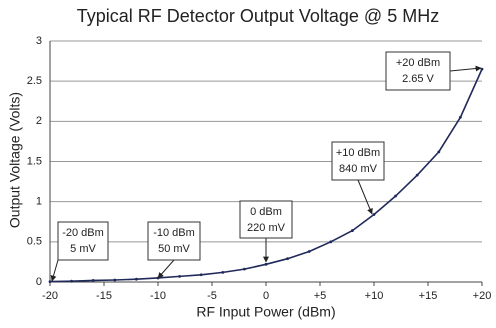 The height and width of the screenshot is (328, 496). Describe the element at coordinates (83, 249) in the screenshot. I see `annotation-text: 5 mV` at that location.